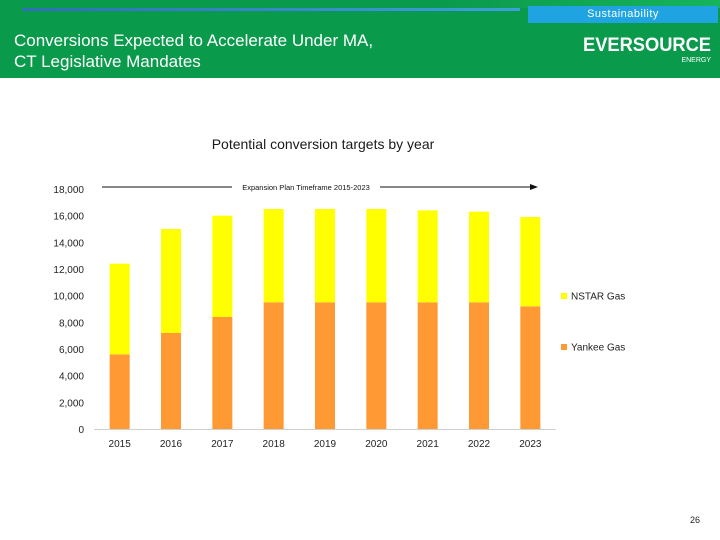 The image size is (720, 540). I want to click on x-tick-label: 2018, so click(274, 444).